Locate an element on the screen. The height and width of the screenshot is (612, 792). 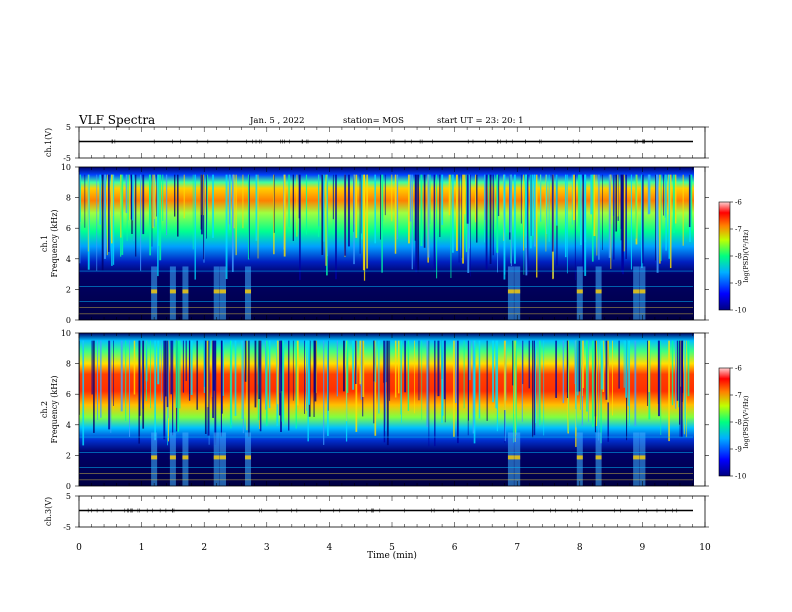
y-tick-label: 8 is located at coordinates (68, 364).